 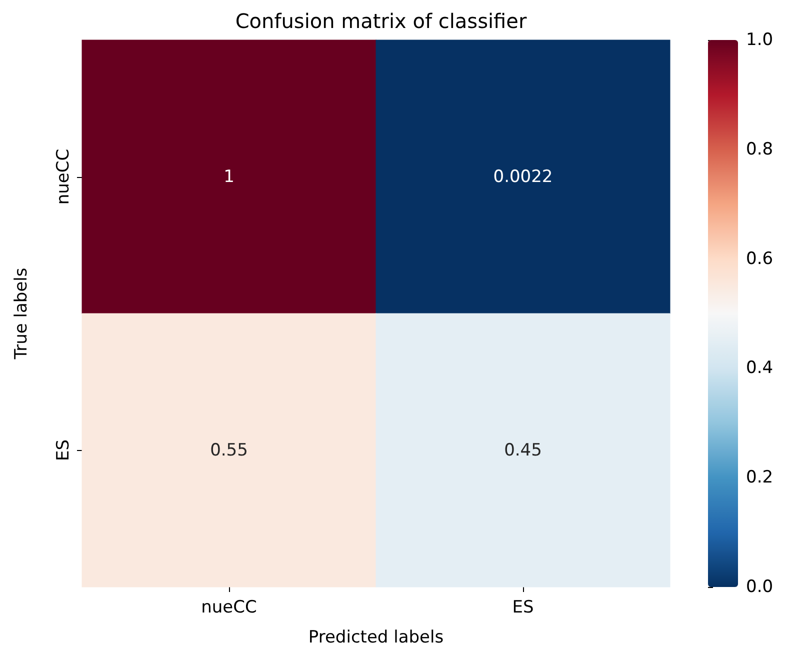 I want to click on data-label: 1, so click(x=229, y=176).